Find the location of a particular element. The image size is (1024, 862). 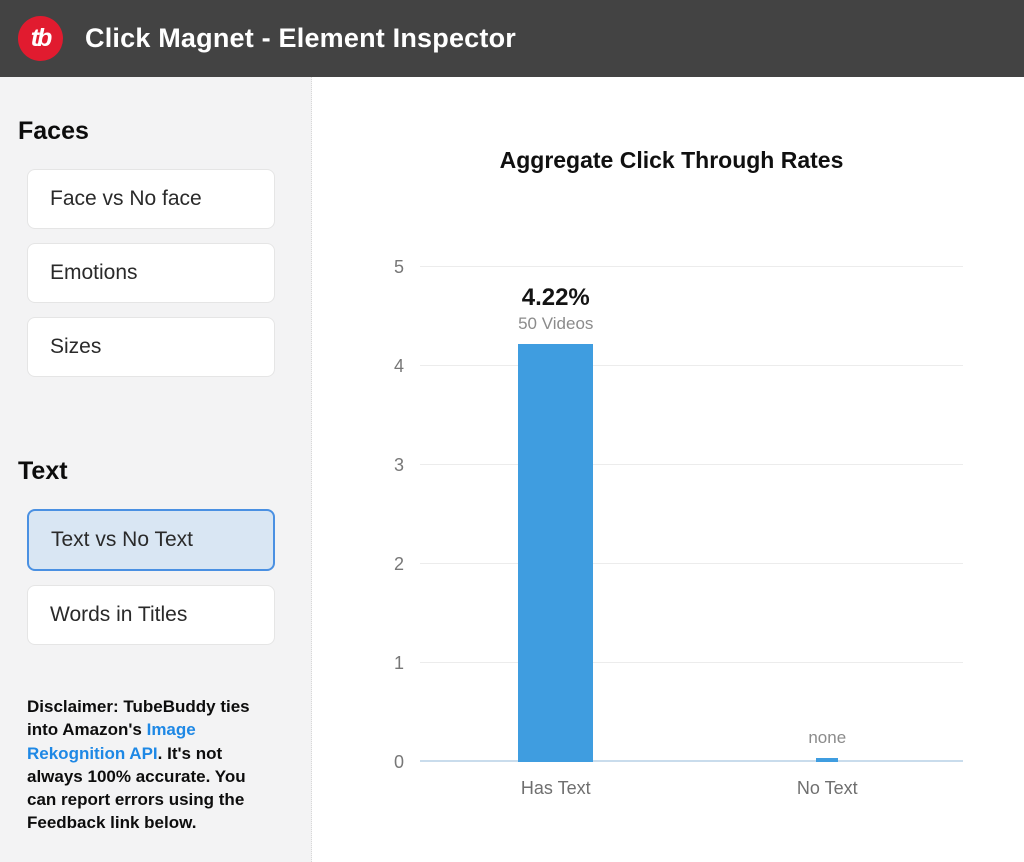

y-tick-label: 1 is located at coordinates (398, 663).